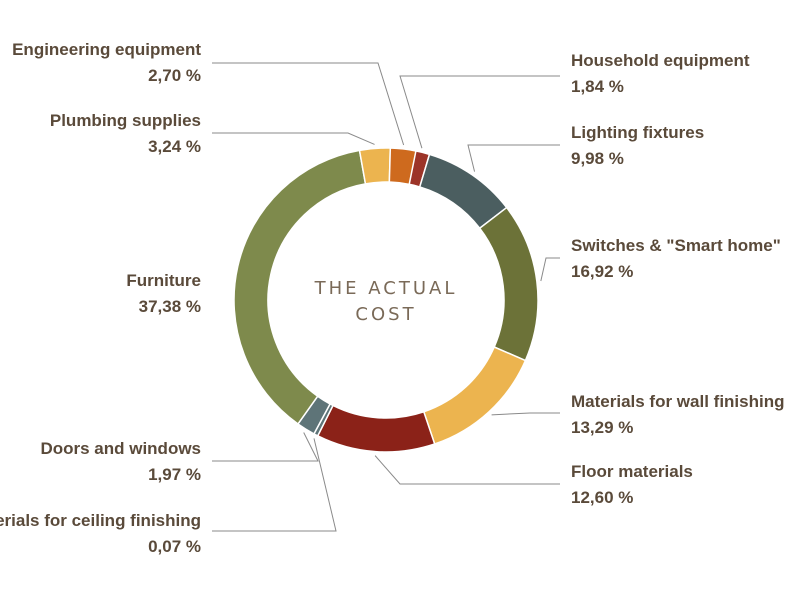 This screenshot has width=800, height=600. What do you see at coordinates (660, 73) in the screenshot?
I see `label-household-equipment: Household equipment 1,84 %` at bounding box center [660, 73].